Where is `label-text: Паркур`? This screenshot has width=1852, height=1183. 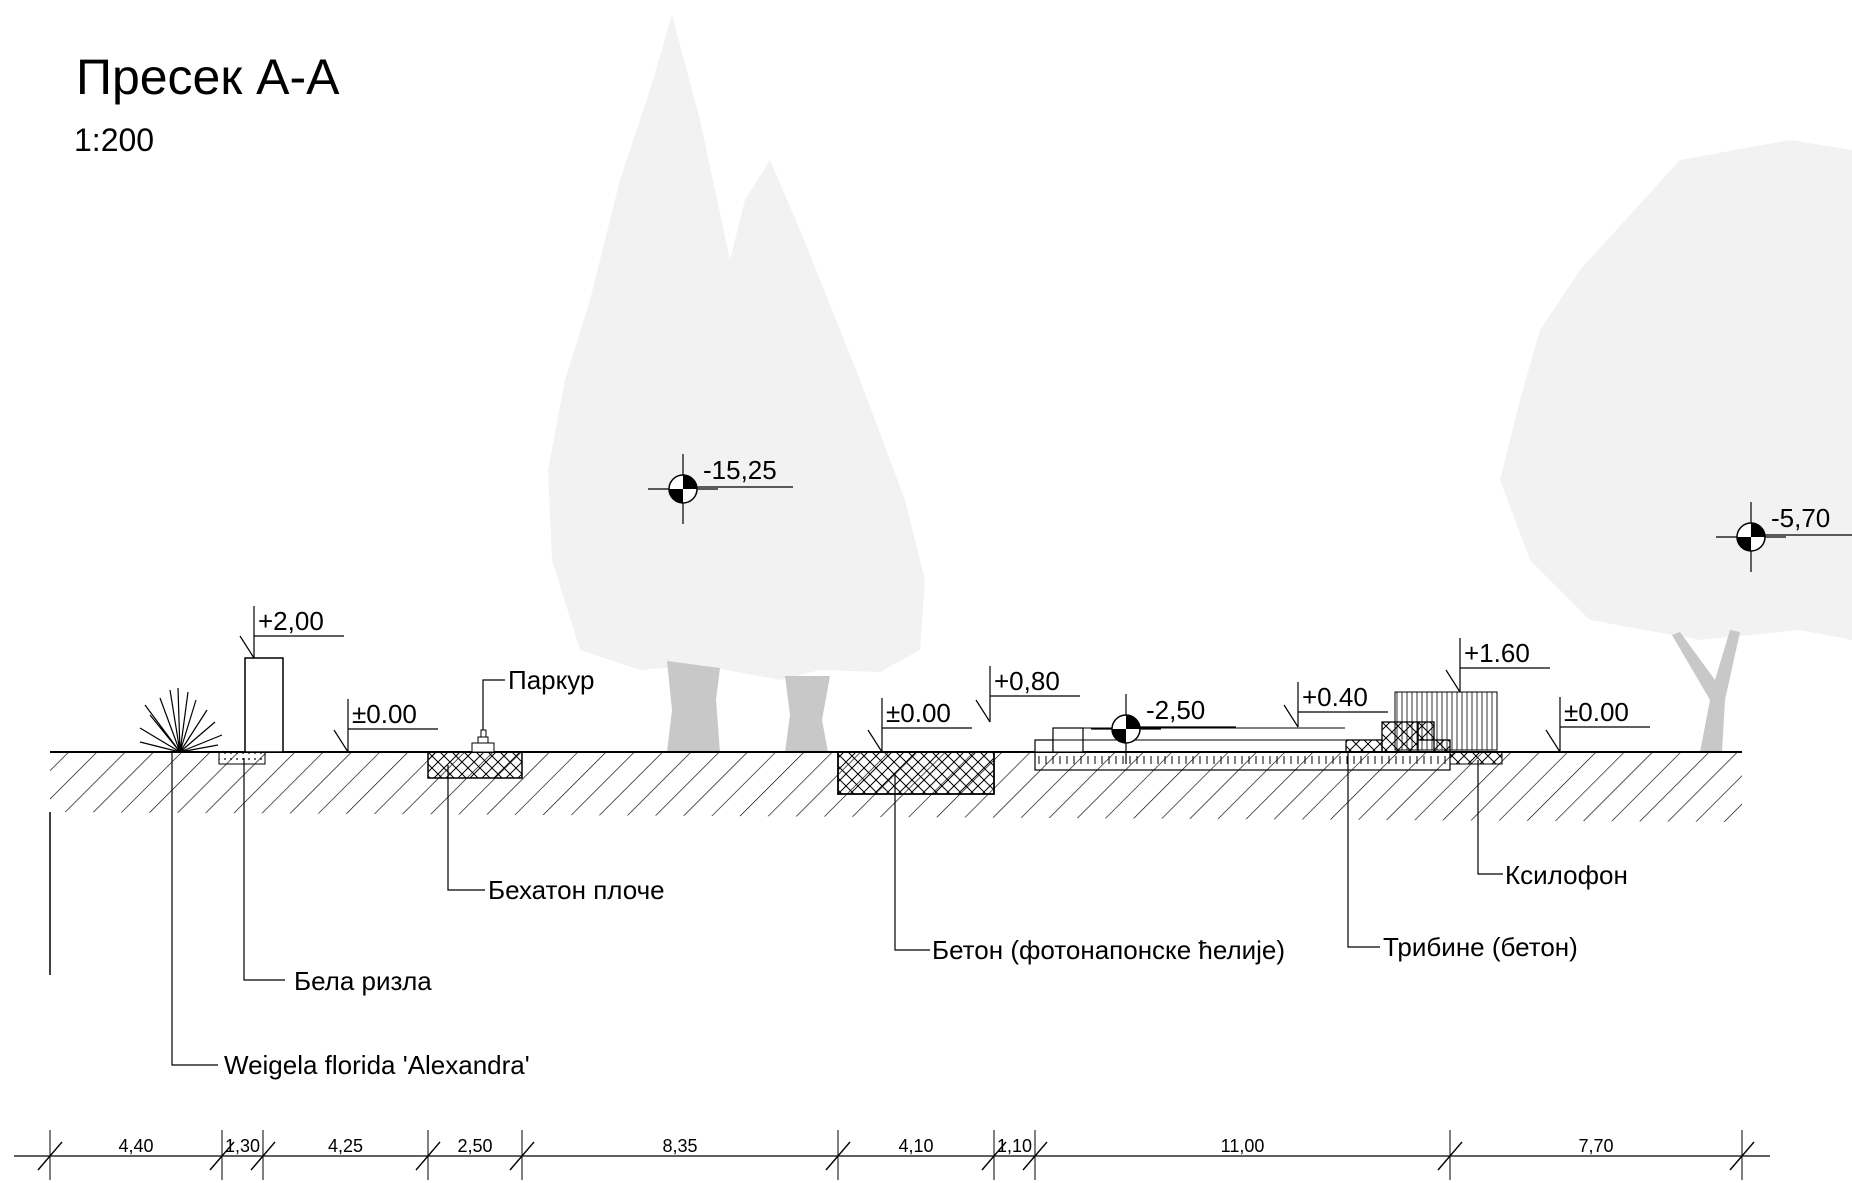 label-text: Паркур is located at coordinates (551, 680).